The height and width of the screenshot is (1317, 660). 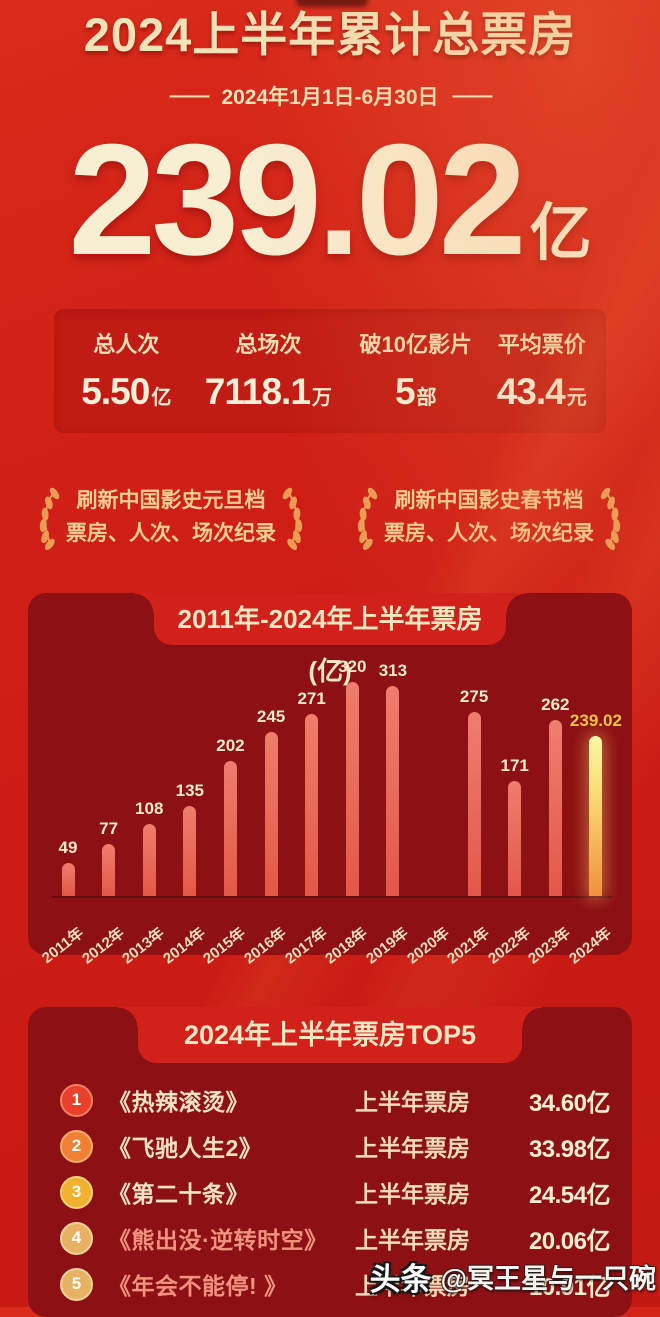 What do you see at coordinates (185, 1148) in the screenshot?
I see `movie-title: 《飞驰人生2》` at bounding box center [185, 1148].